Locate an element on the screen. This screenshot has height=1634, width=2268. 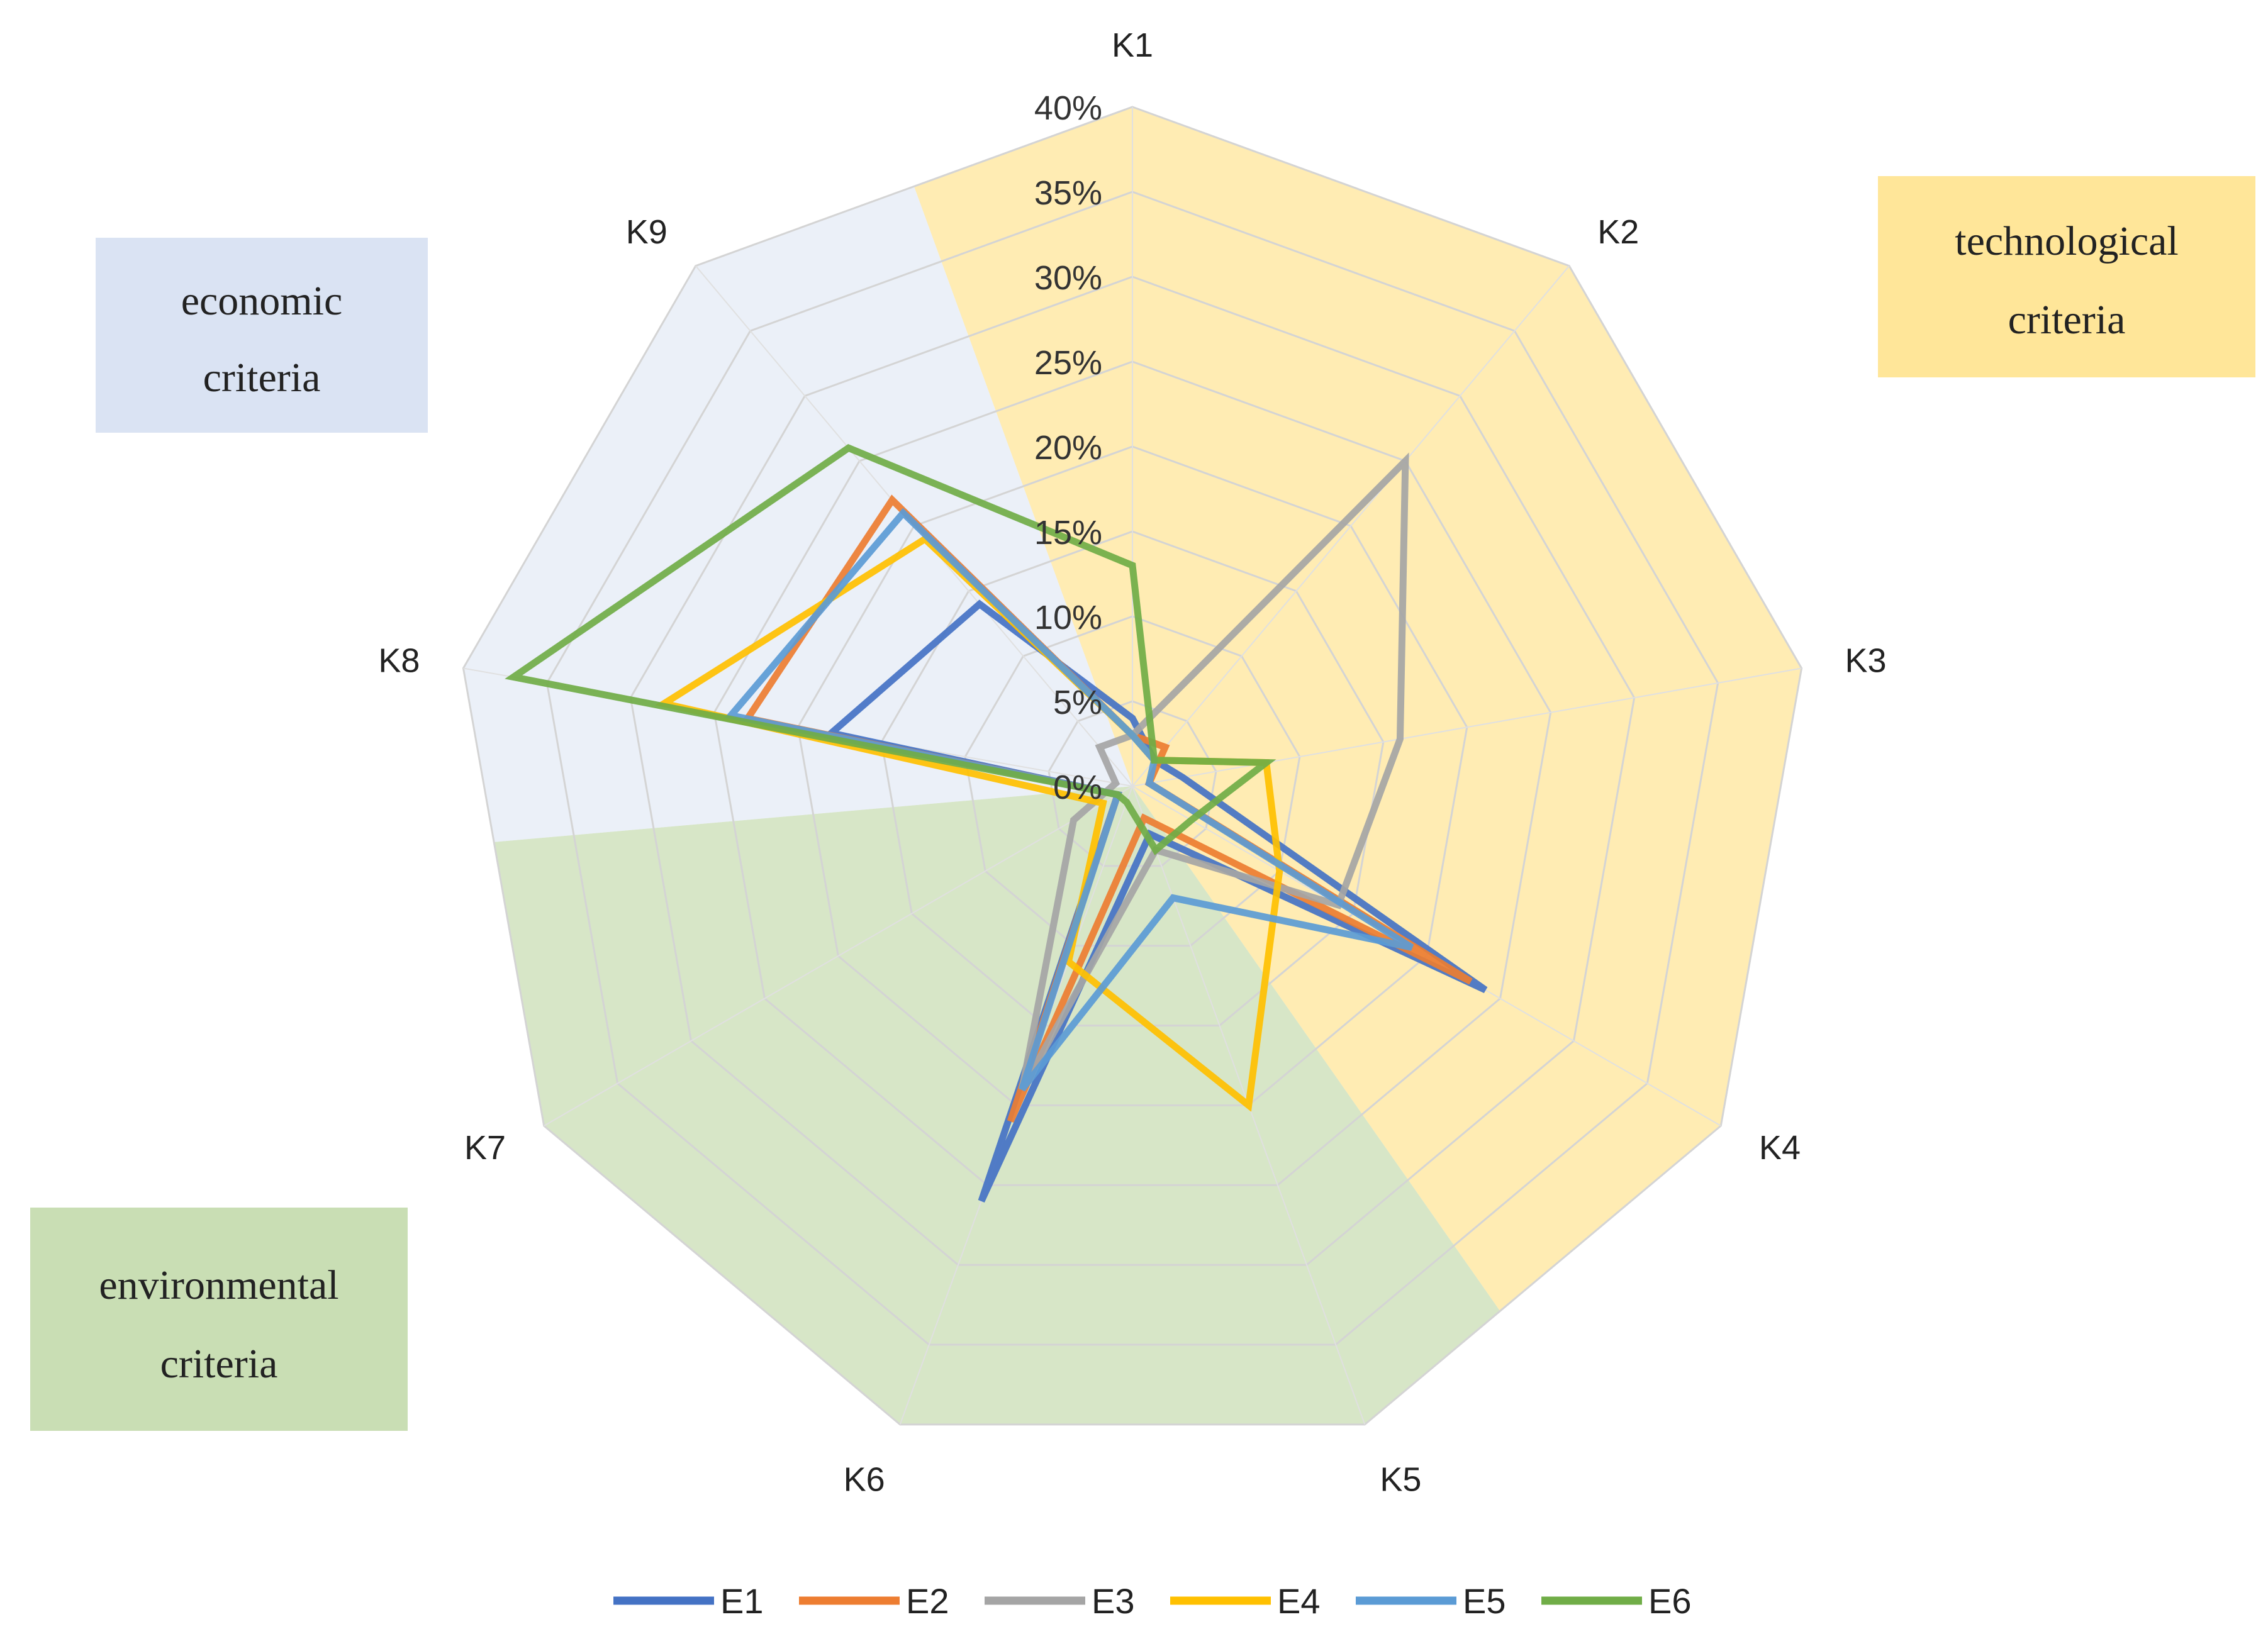
technological-criteria-line1: technological is located at coordinates (2067, 241).